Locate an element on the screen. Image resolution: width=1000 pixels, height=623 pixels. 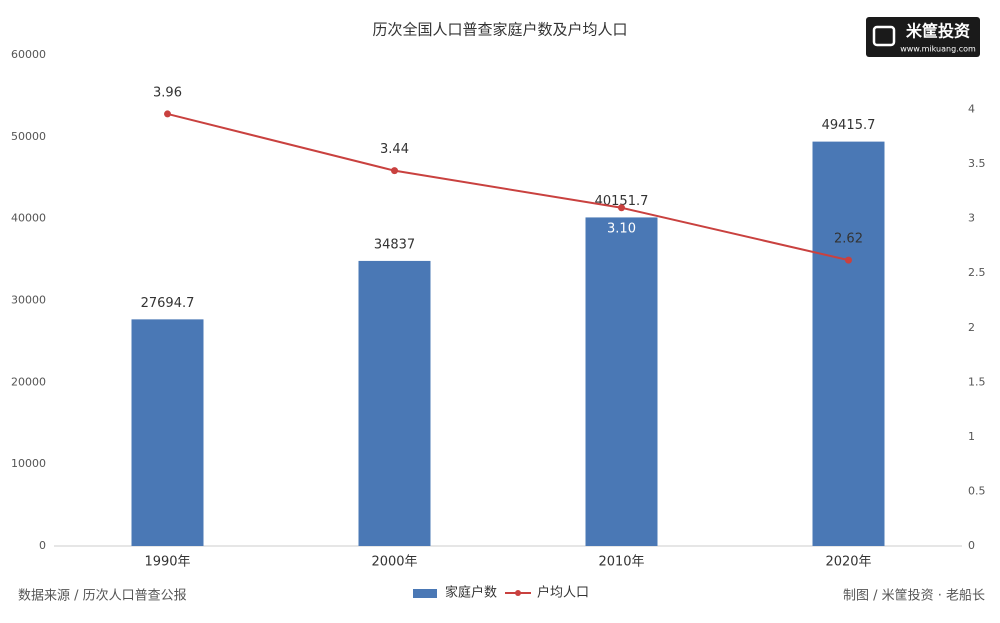
logo-name: 米筐投资 is located at coordinates (938, 31).